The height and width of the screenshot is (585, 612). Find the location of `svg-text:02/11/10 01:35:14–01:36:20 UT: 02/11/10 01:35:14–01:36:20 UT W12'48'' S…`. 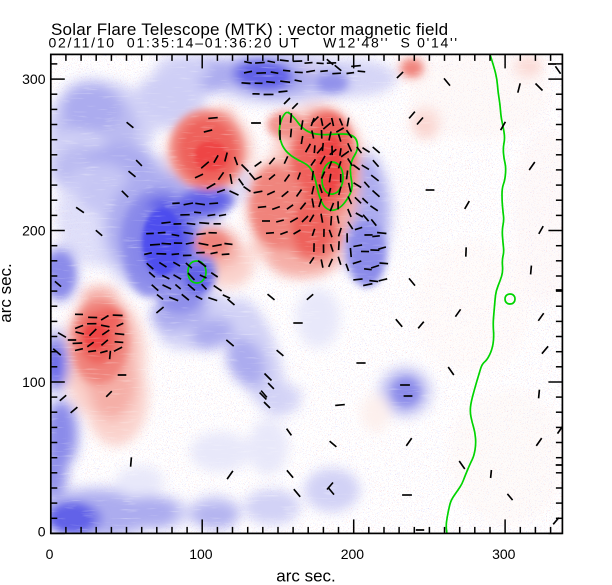

svg-text:02/11/10 01:35:14–01:36:20 UT: 02/11/10 01:35:14–01:36:20 UT W12'48'' S… is located at coordinates (254, 42).